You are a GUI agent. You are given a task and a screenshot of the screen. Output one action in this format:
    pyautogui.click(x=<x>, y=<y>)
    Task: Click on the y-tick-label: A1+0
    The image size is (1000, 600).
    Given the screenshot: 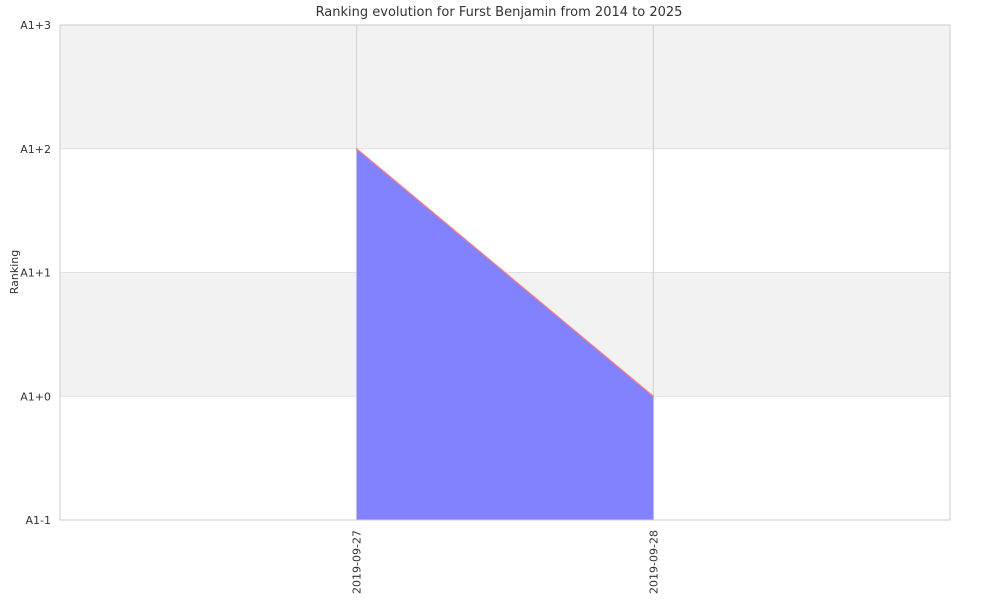 What is the action you would take?
    pyautogui.click(x=35, y=396)
    